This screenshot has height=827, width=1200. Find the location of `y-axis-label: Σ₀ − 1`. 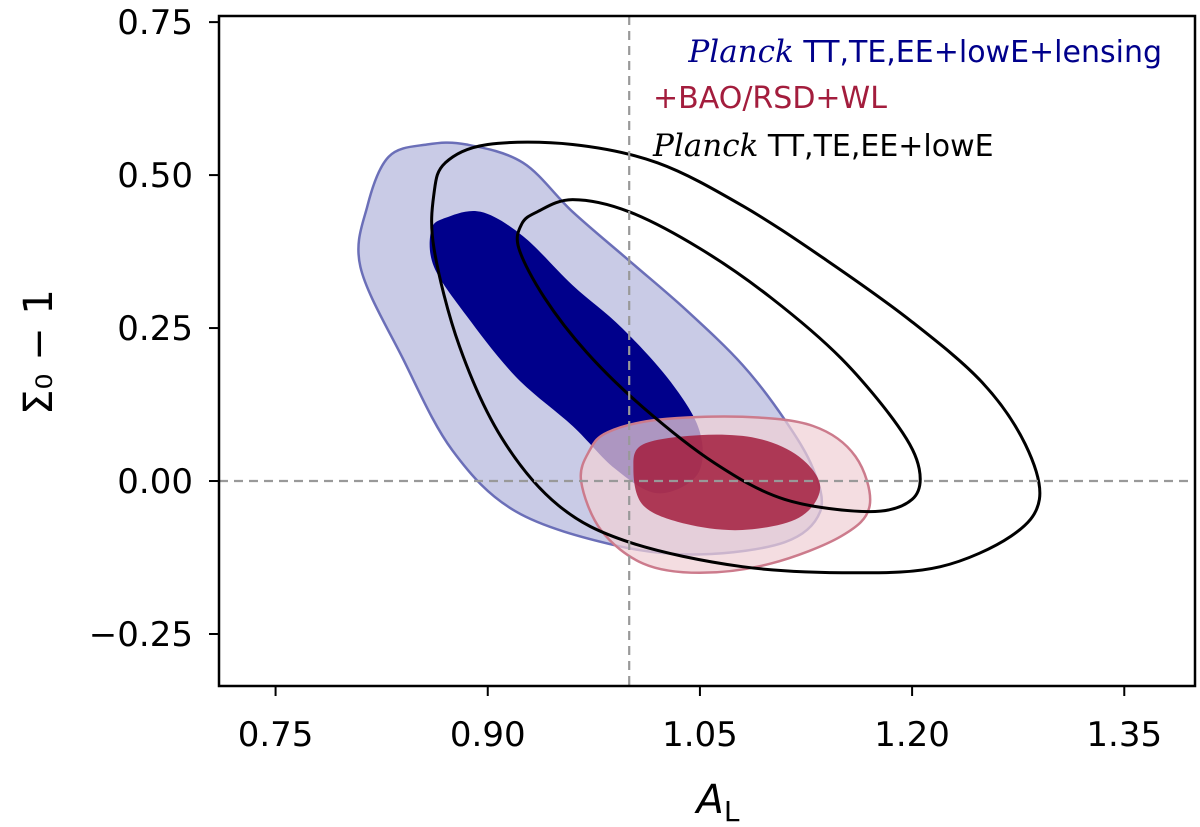

y-axis-label: Σ₀ − 1 is located at coordinates (39, 352).